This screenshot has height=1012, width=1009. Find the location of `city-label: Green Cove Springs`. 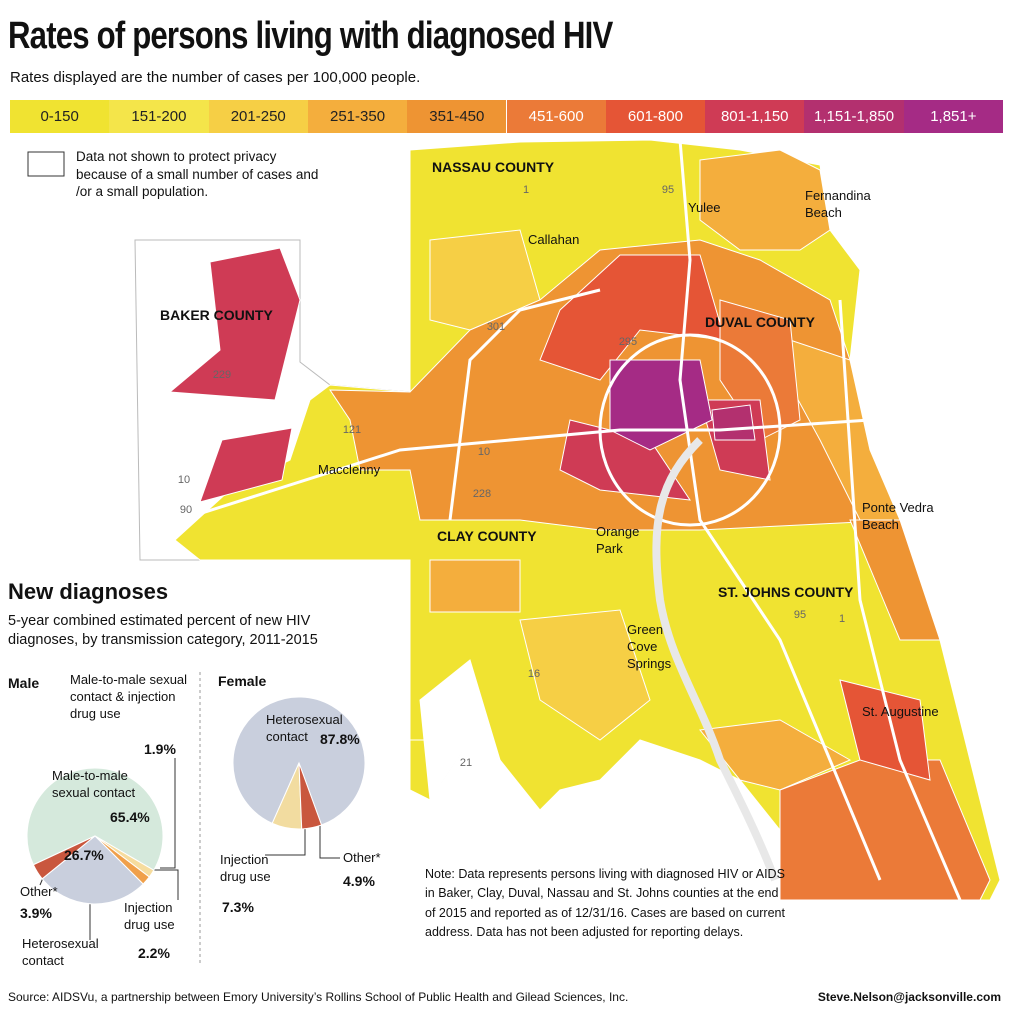

city-label: Green Cove Springs is located at coordinates (649, 646).